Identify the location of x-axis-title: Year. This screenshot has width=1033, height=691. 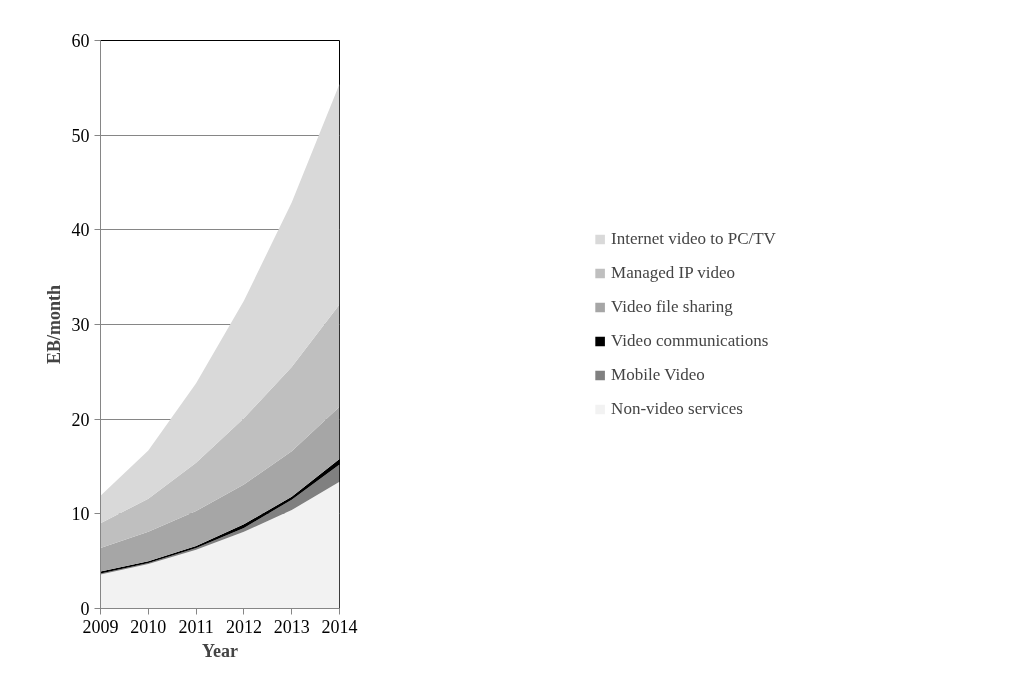
(220, 650).